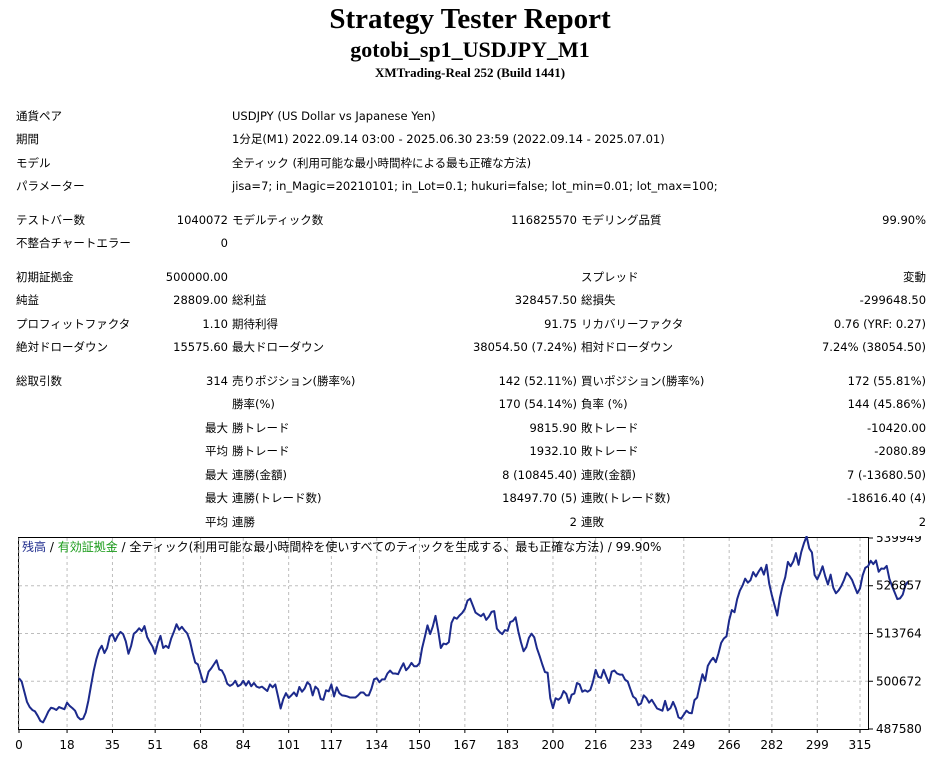 The image size is (940, 761). I want to click on avg-consec-win-label: 連勝, so click(243, 521).